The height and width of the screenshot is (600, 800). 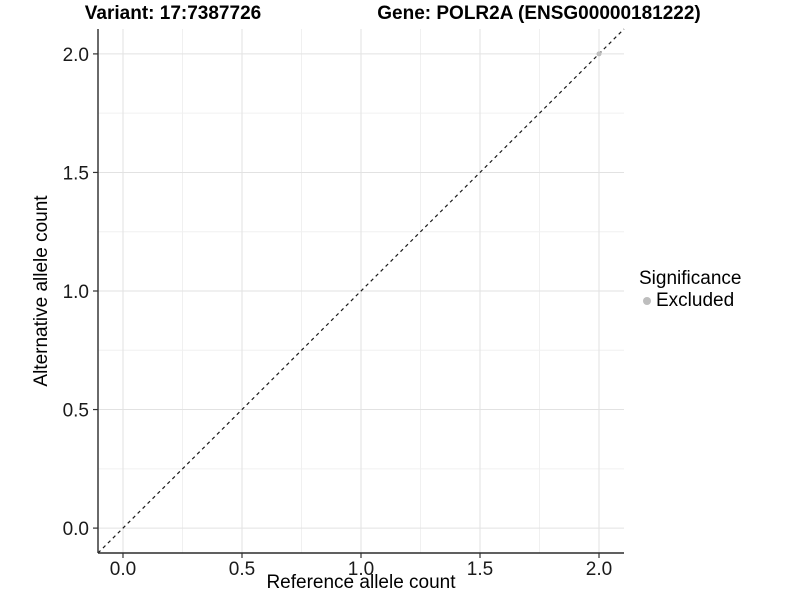 What do you see at coordinates (76, 55) in the screenshot?
I see `y-tick-label: 2.0` at bounding box center [76, 55].